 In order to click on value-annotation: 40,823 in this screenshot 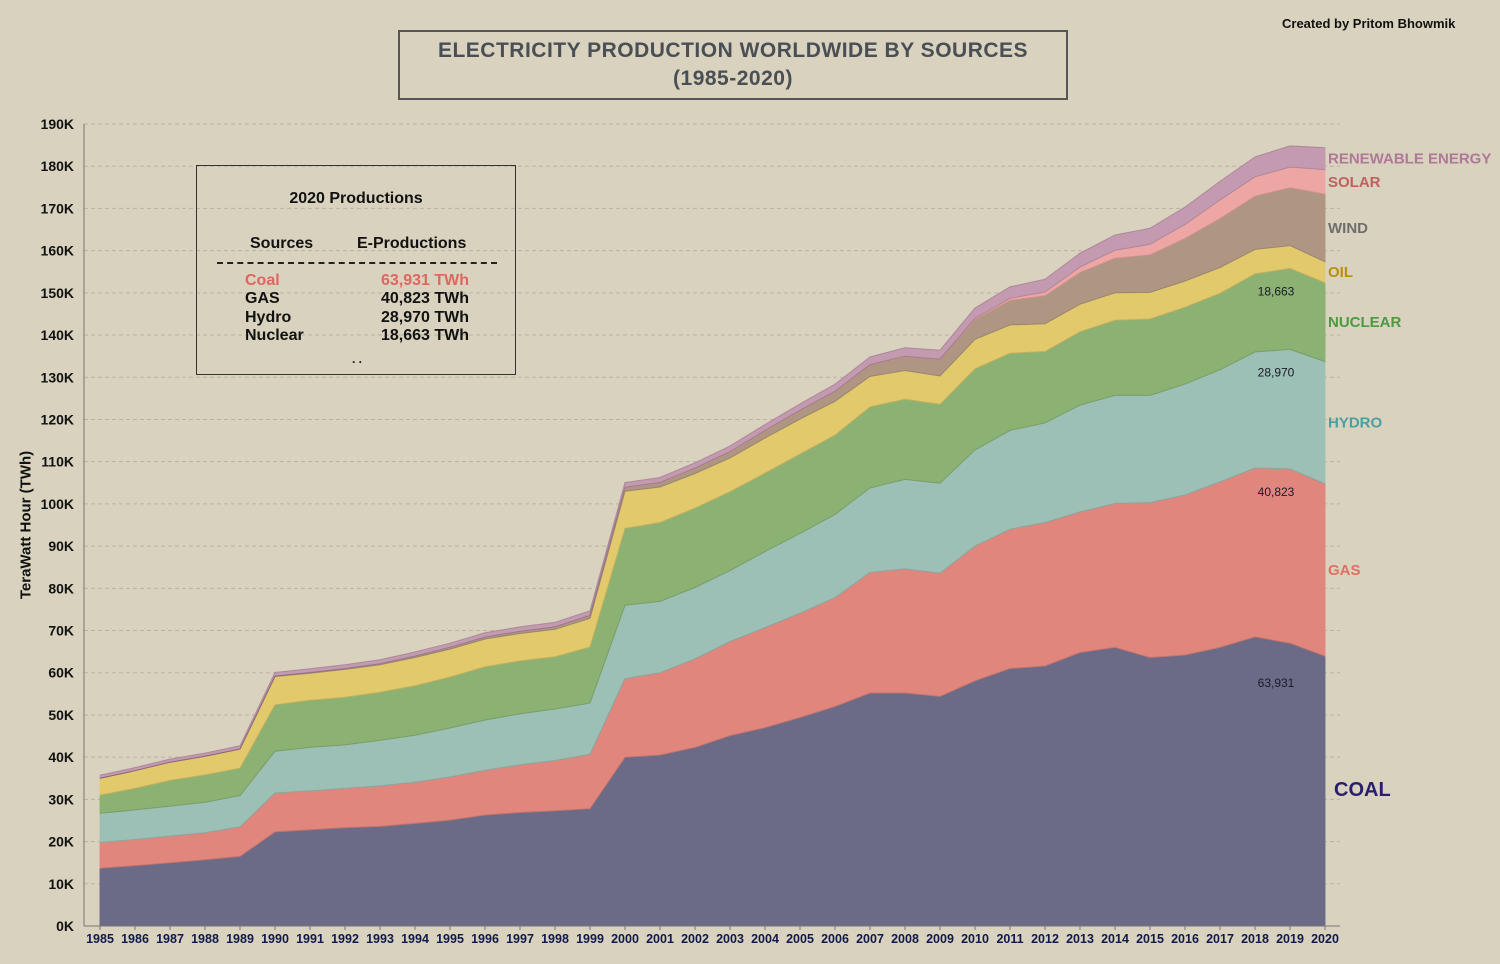, I will do `click(1276, 492)`.